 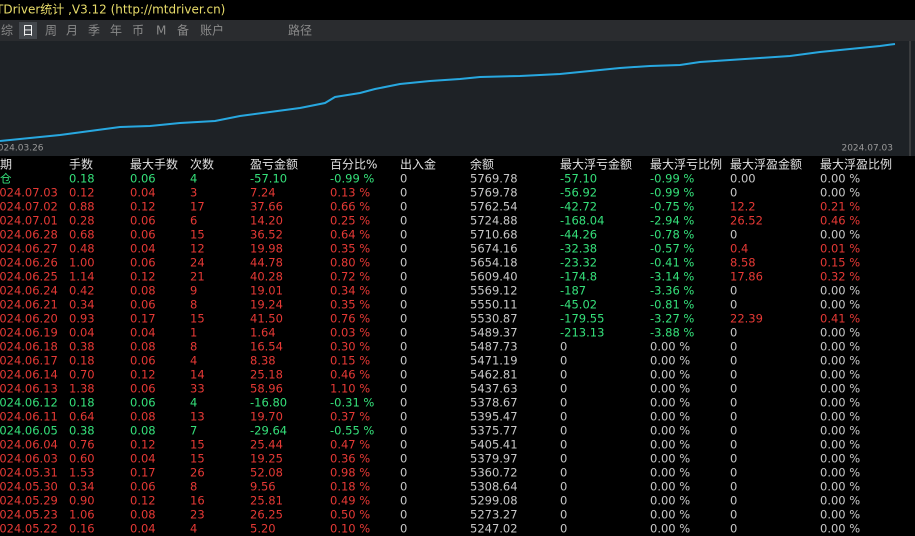 What do you see at coordinates (28, 31) in the screenshot?
I see `tab: 日` at bounding box center [28, 31].